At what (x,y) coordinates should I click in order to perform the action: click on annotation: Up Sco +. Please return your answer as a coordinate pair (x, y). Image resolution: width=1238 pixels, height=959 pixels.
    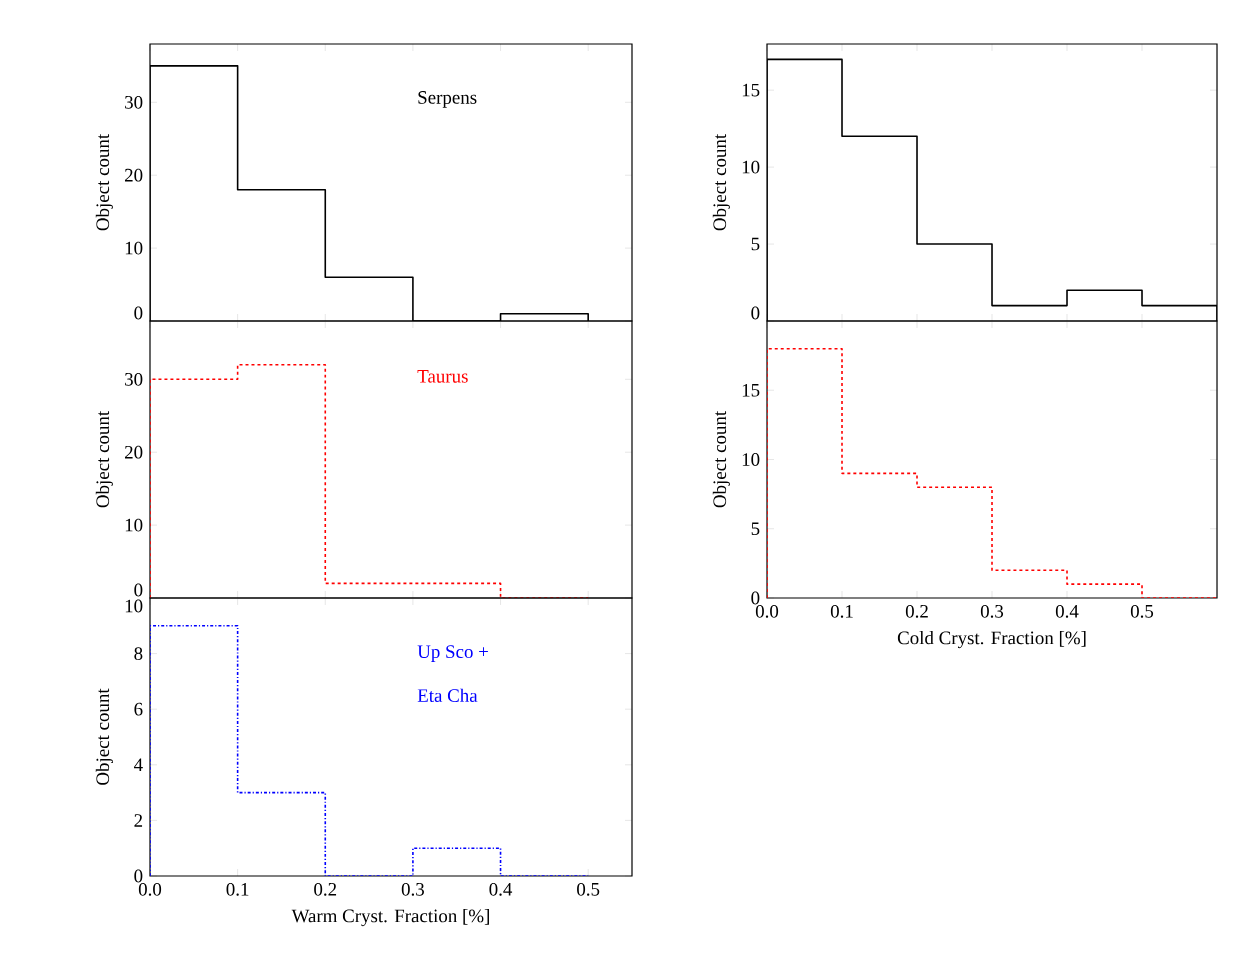
    Looking at the image, I should click on (452, 653).